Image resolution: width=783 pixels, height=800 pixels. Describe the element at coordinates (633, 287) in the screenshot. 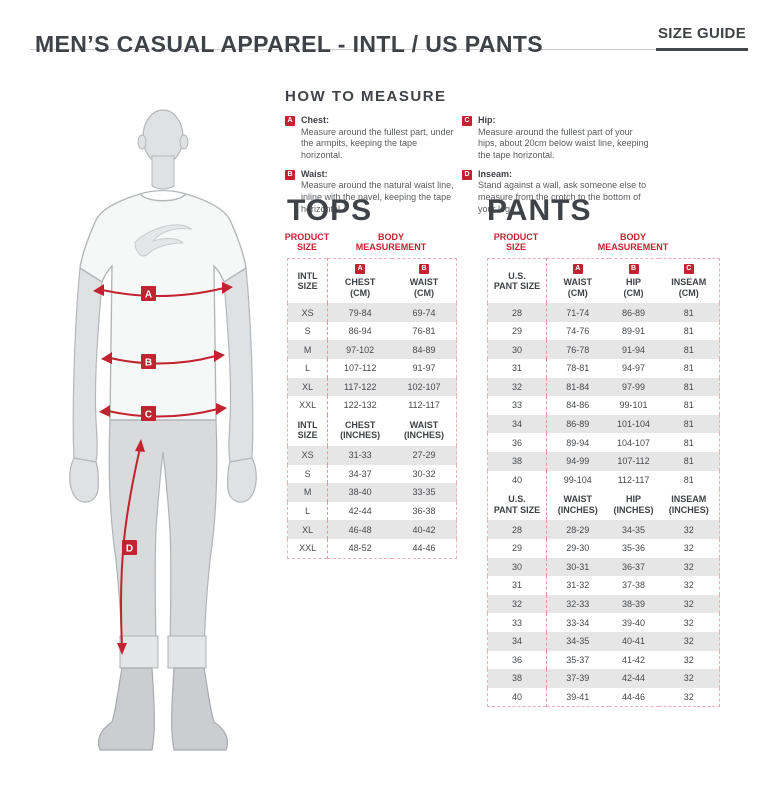

I see `column-header-label: HIP (CM)` at that location.